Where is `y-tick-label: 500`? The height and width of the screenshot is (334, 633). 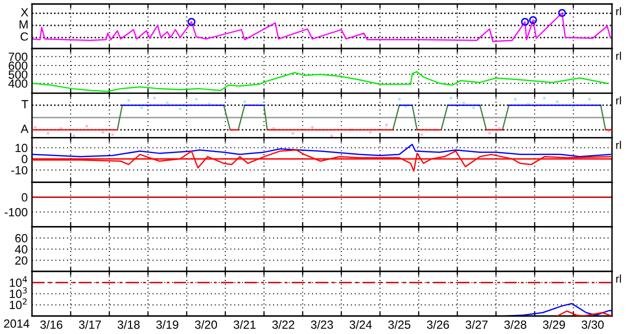 y-tick-label: 500 is located at coordinates (18, 74).